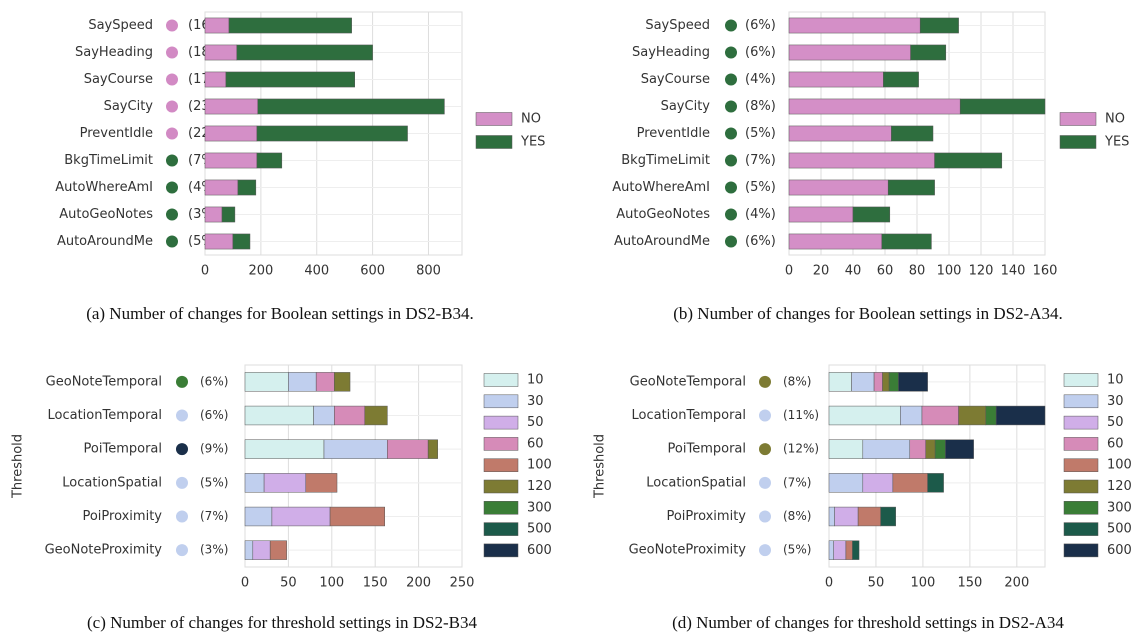 Image resolution: width=1132 pixels, height=635 pixels. Describe the element at coordinates (316, 271) in the screenshot. I see `x-tick-label: 400` at that location.